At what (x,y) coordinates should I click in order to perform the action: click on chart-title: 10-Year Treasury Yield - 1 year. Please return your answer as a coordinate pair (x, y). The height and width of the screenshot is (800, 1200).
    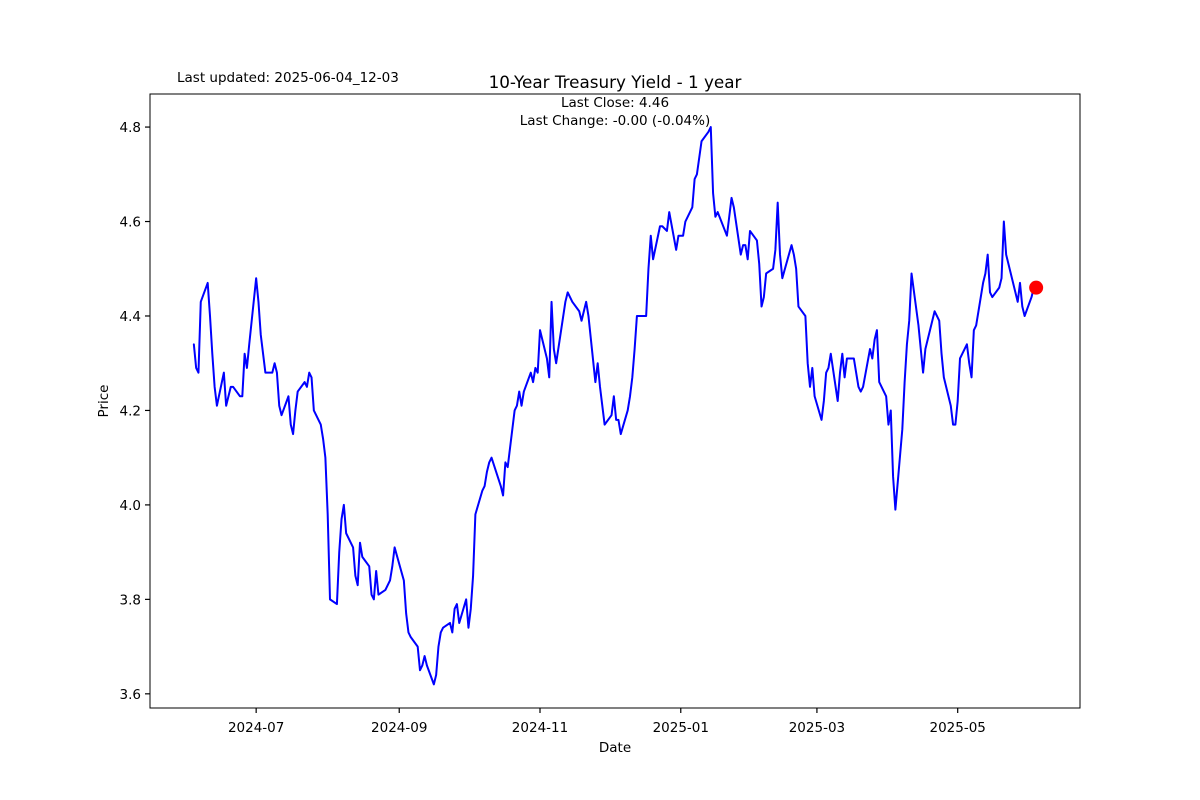
    Looking at the image, I should click on (615, 82).